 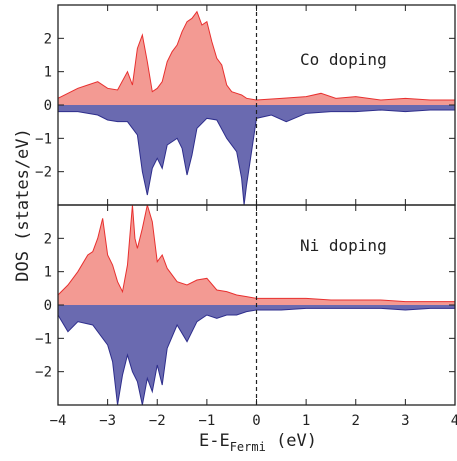 What do you see at coordinates (43, 373) in the screenshot?
I see `ni-y-tick-label: −2` at bounding box center [43, 373].